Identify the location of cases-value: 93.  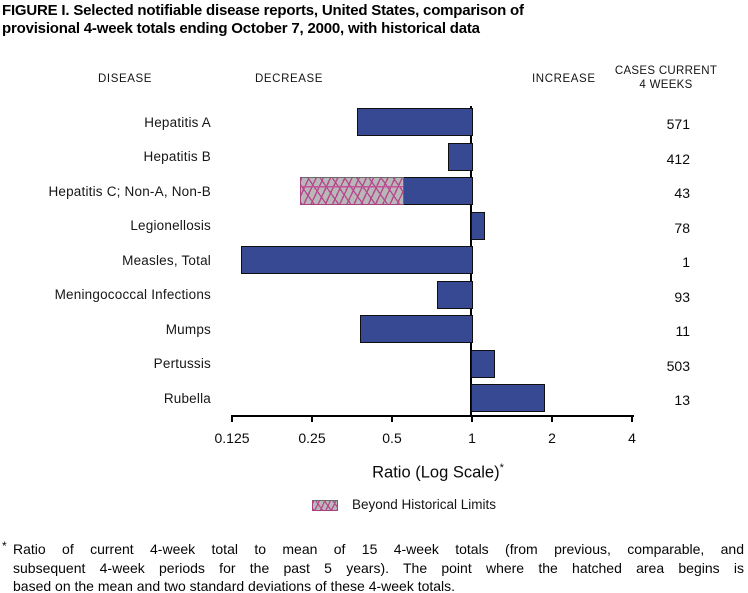
(682, 296).